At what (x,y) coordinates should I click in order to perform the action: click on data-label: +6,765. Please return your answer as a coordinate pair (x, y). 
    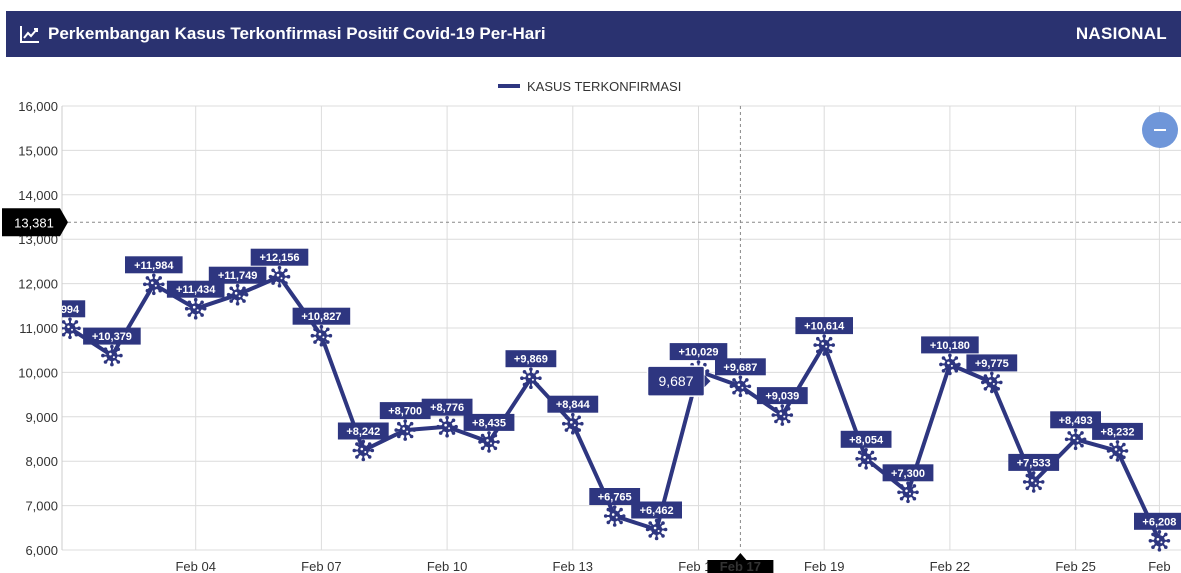
    Looking at the image, I should click on (615, 496).